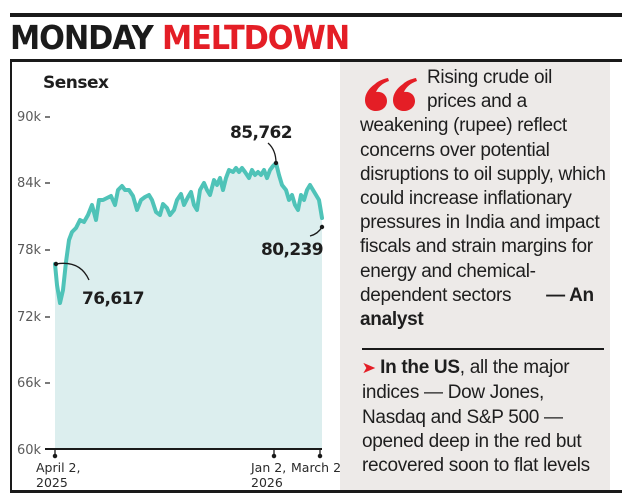 The image size is (622, 500). What do you see at coordinates (316, 60) in the screenshot?
I see `box-top-rule` at bounding box center [316, 60].